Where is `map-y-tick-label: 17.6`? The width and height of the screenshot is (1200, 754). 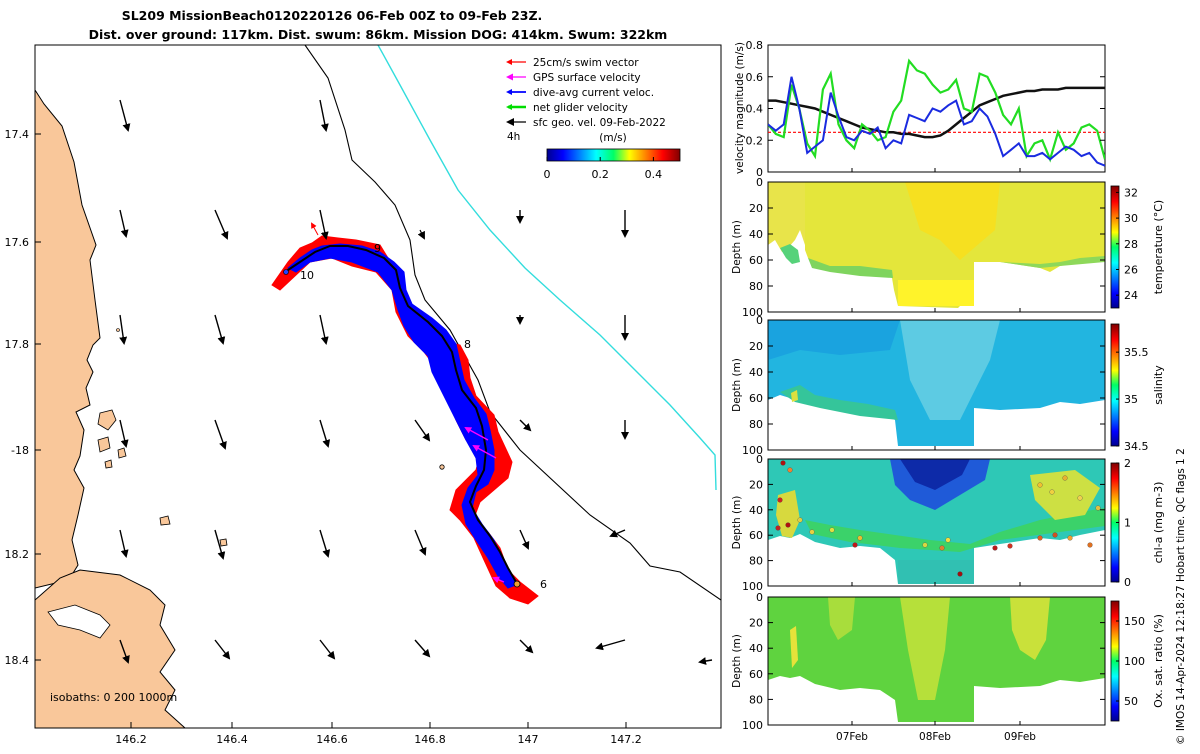
map-y-tick-label: 17.6 is located at coordinates (17, 242).